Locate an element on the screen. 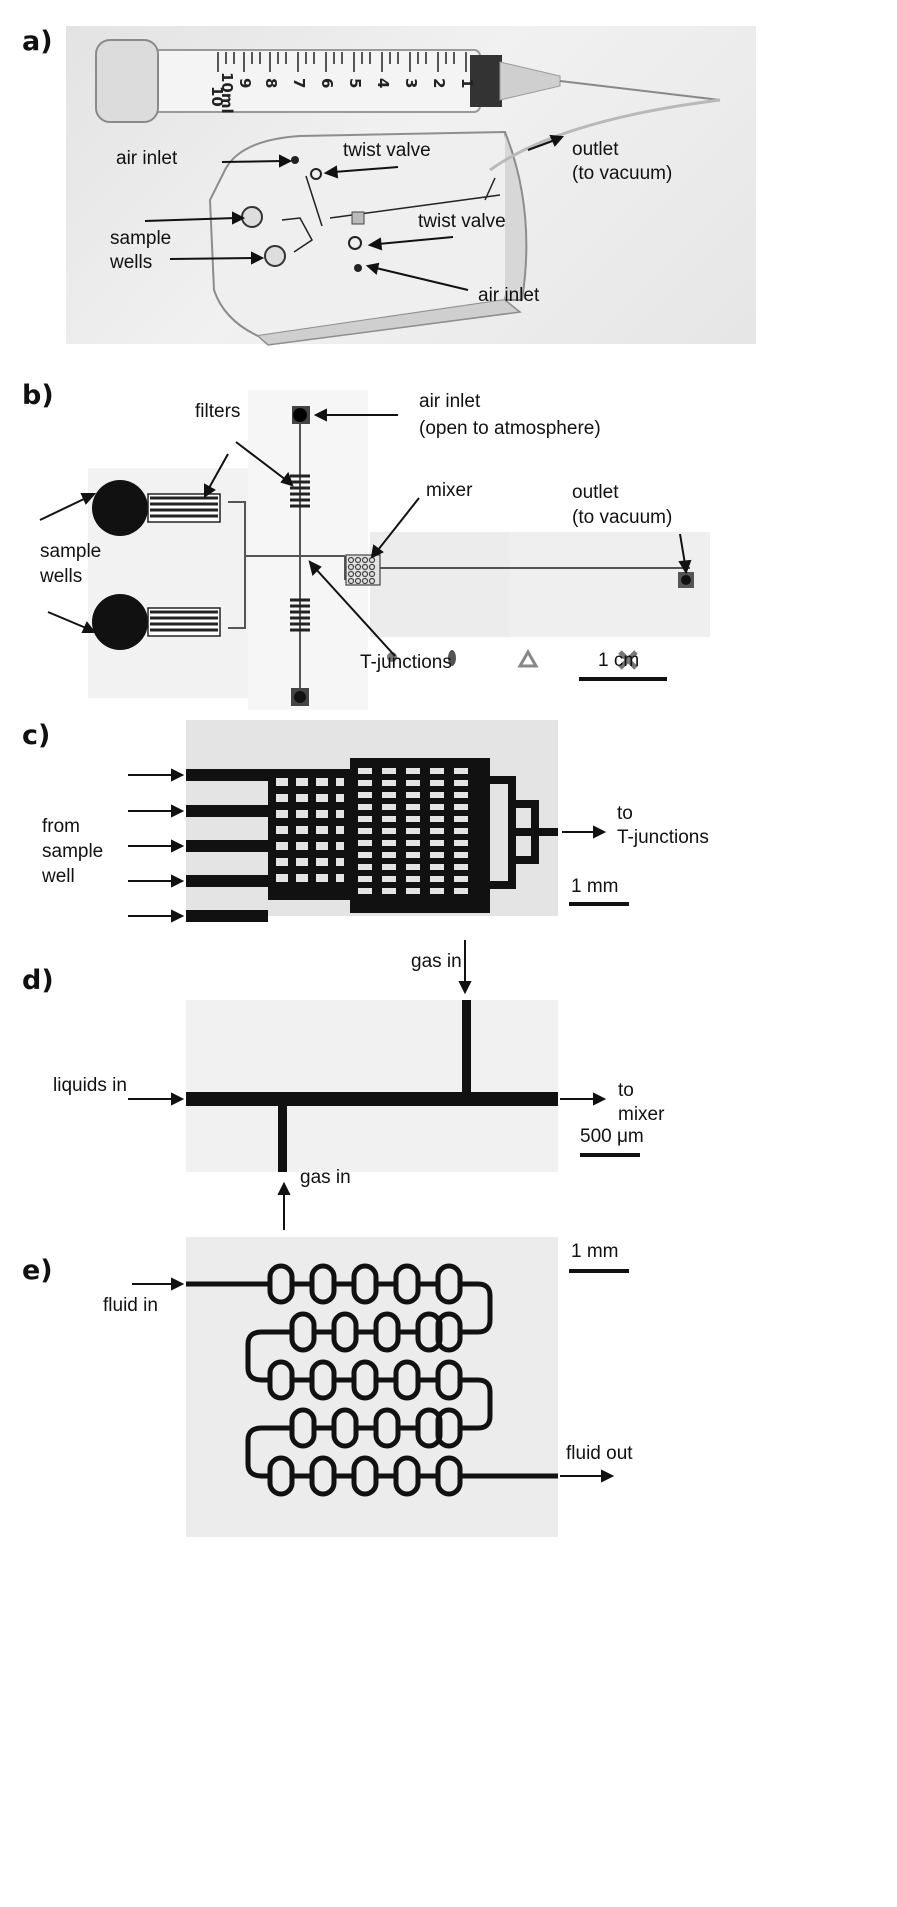 This screenshot has height=1907, width=897. label-twist-valve-top: twist valve is located at coordinates (387, 150).